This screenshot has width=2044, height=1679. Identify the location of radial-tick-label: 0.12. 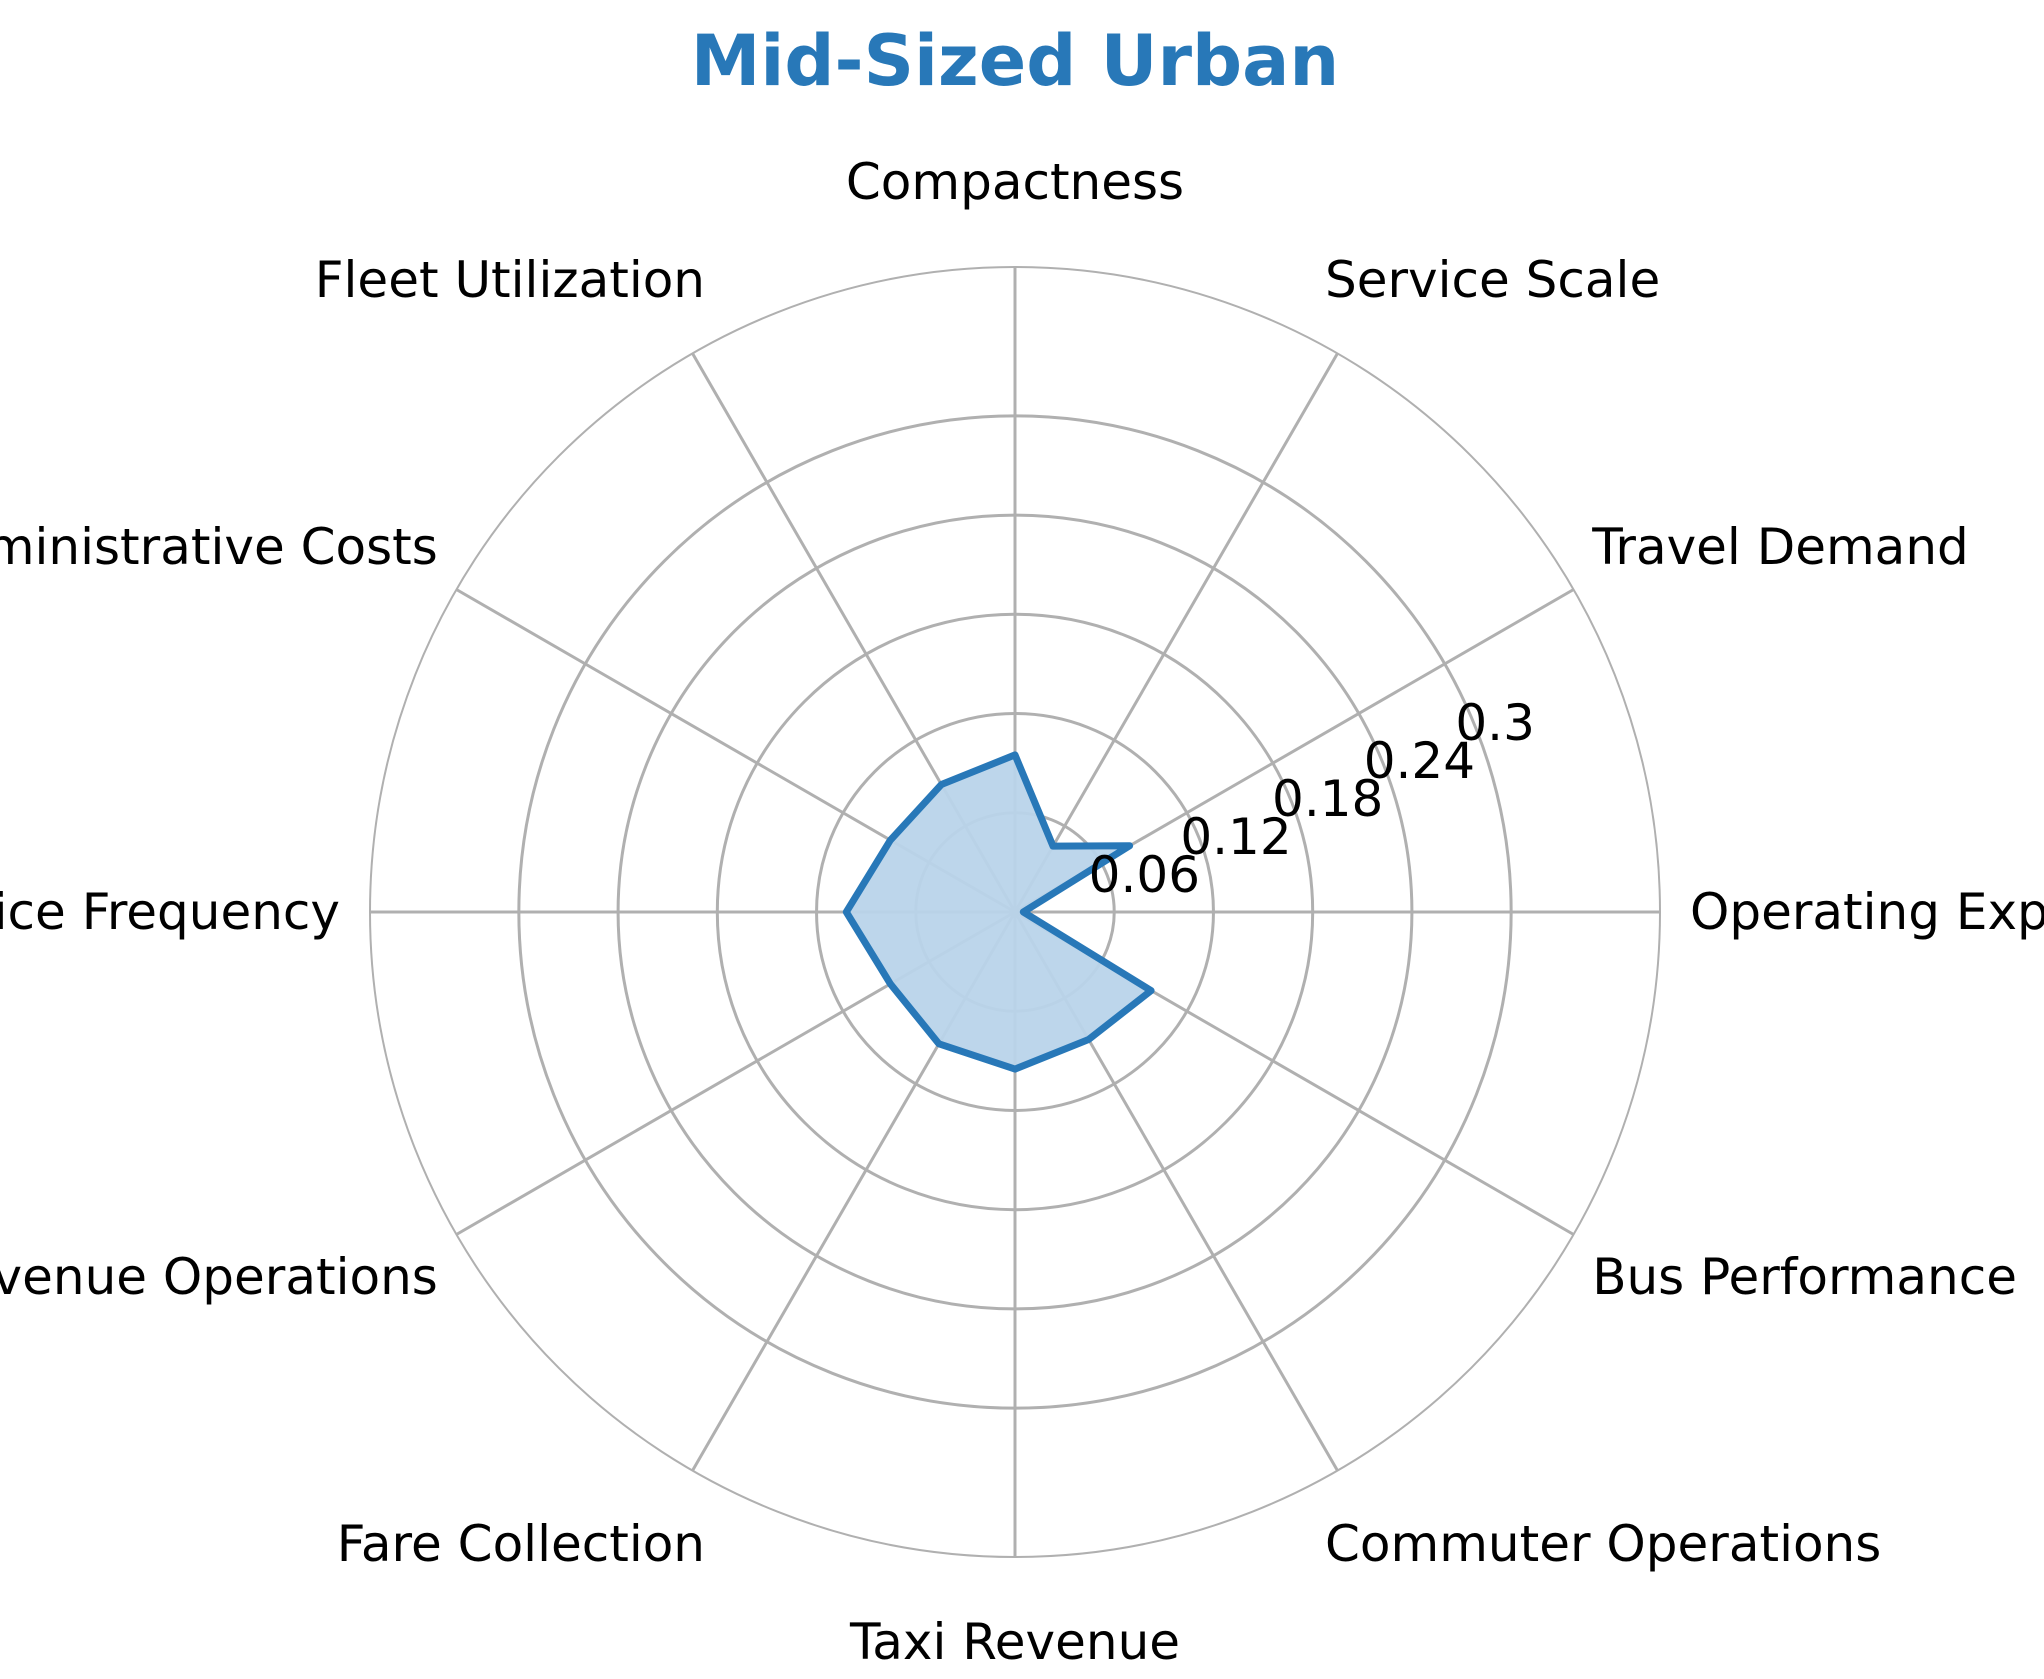
(1235, 837).